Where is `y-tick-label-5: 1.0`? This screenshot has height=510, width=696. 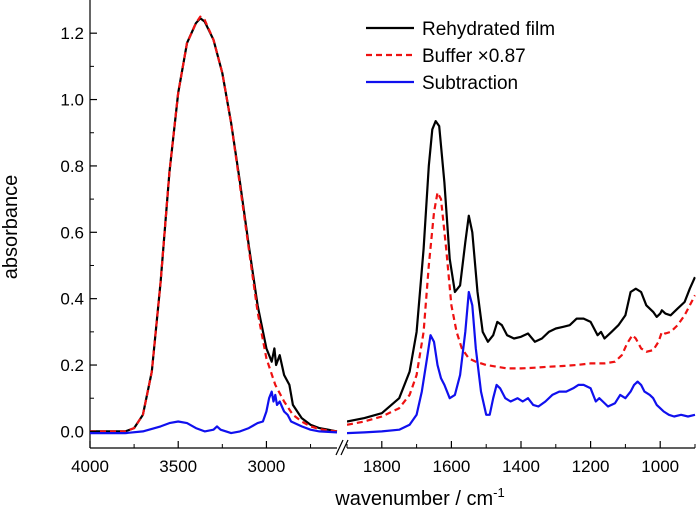 y-tick-label-5: 1.0 is located at coordinates (72, 100).